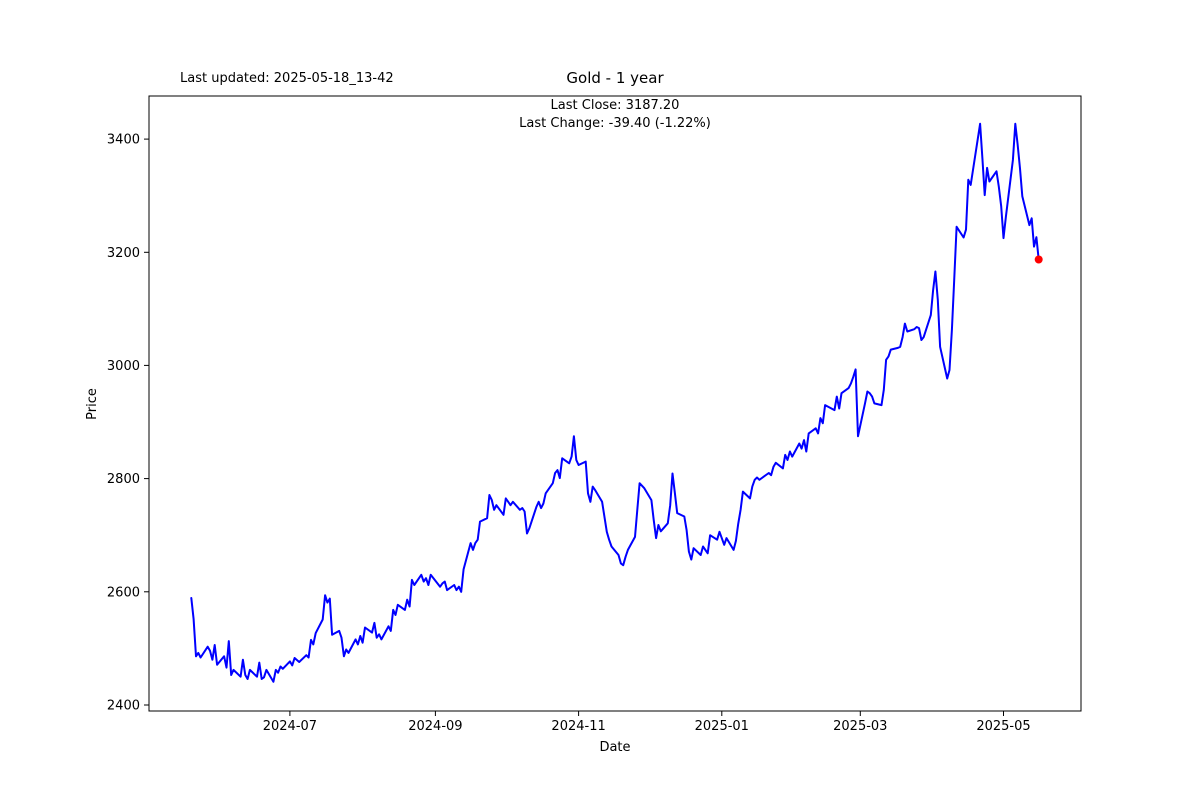  What do you see at coordinates (123, 423) in the screenshot?
I see `y-axis-tick-labels: 2400 2600 2800 3000 3200 3400` at bounding box center [123, 423].